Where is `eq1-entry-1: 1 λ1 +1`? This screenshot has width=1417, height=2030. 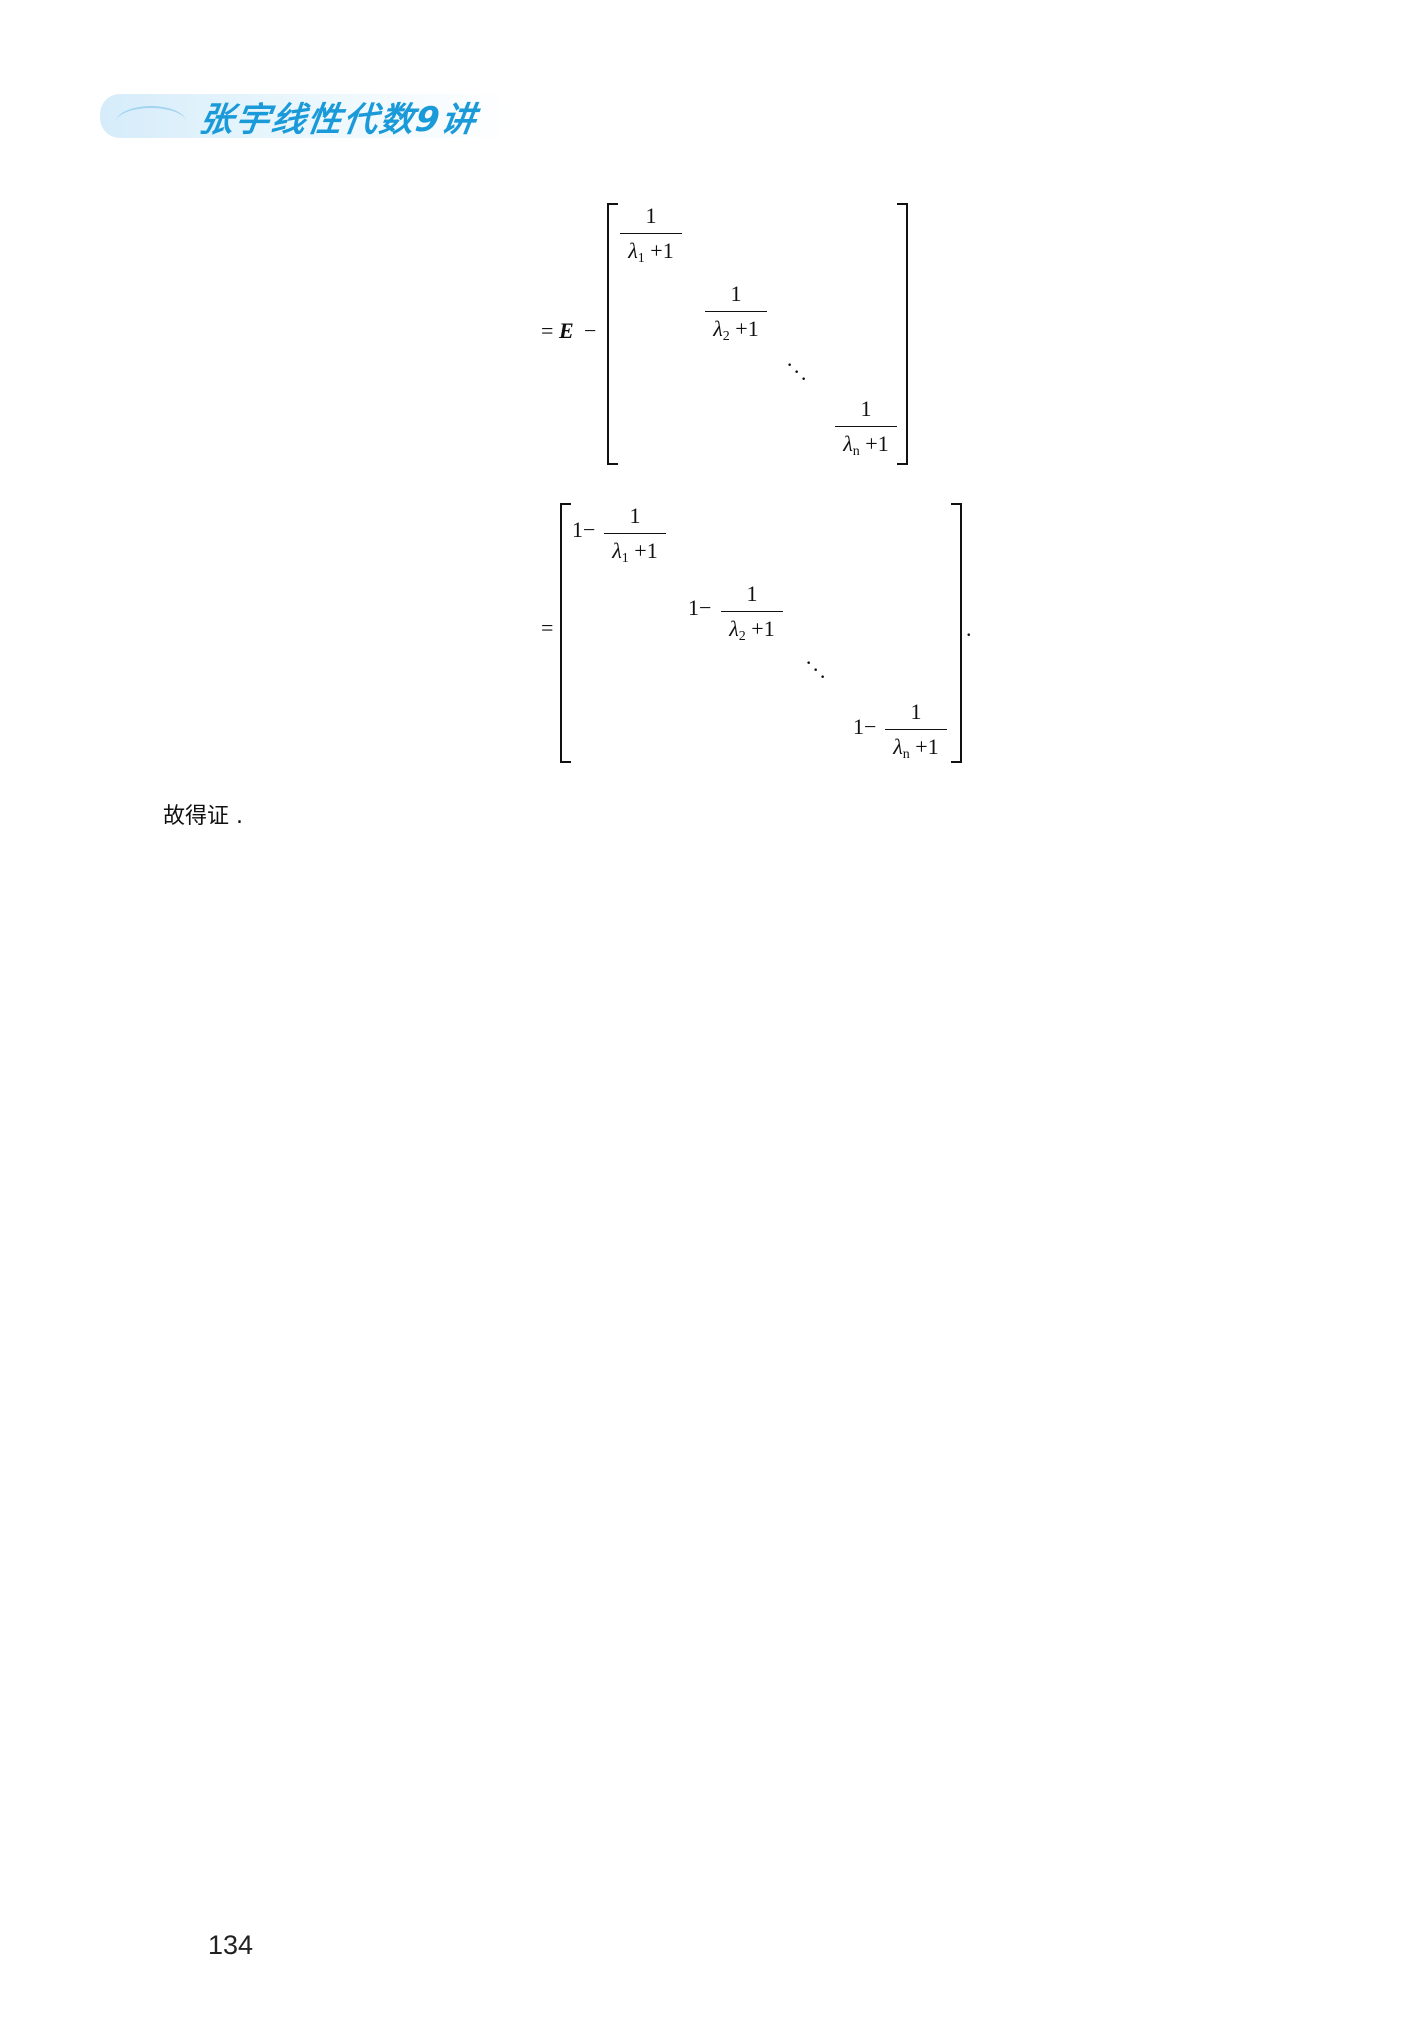
eq1-entry-1: 1 λ1 +1 is located at coordinates (651, 235).